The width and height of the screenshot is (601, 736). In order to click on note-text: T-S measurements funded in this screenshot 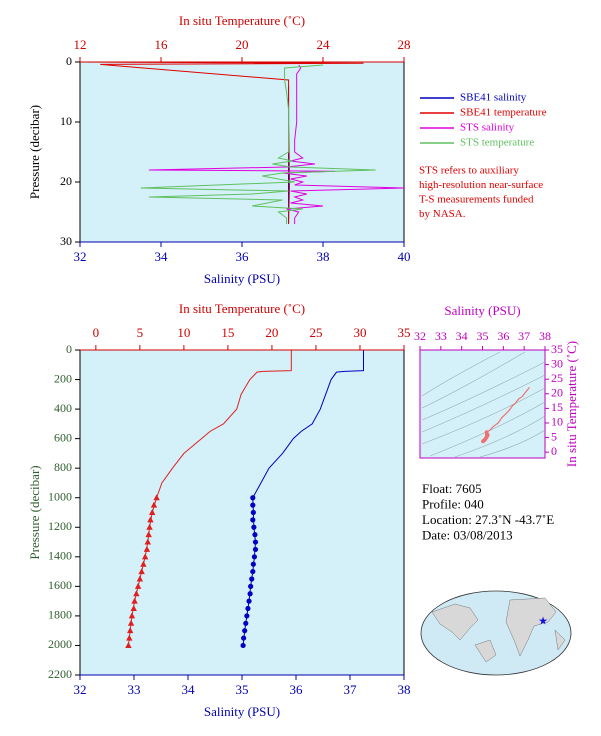, I will do `click(476, 200)`.